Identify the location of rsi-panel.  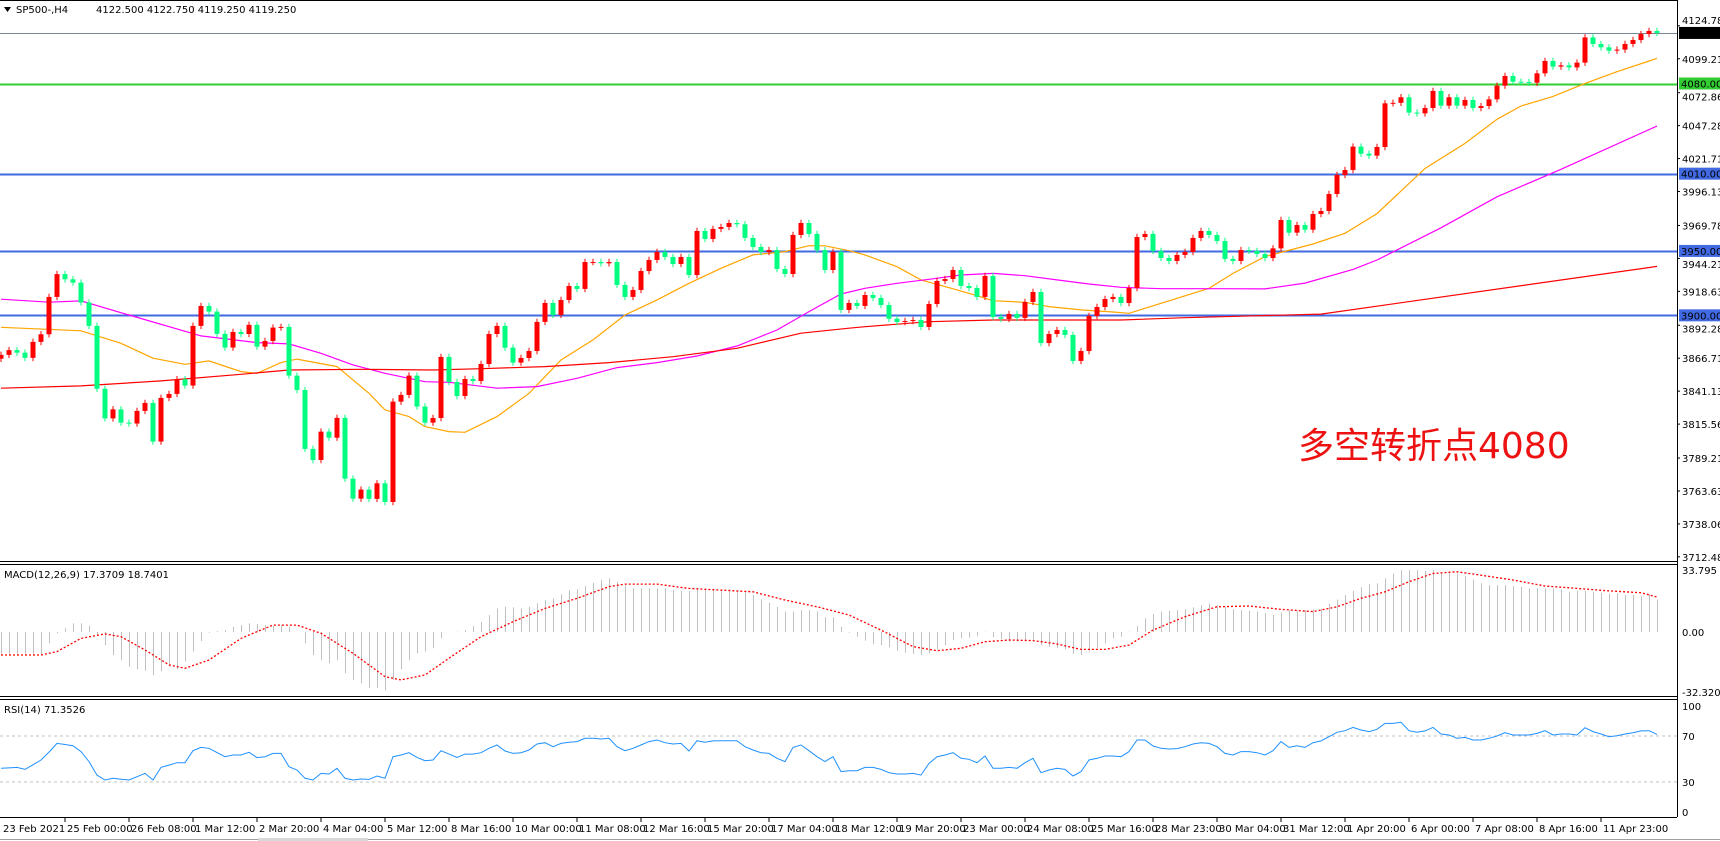
(838, 752).